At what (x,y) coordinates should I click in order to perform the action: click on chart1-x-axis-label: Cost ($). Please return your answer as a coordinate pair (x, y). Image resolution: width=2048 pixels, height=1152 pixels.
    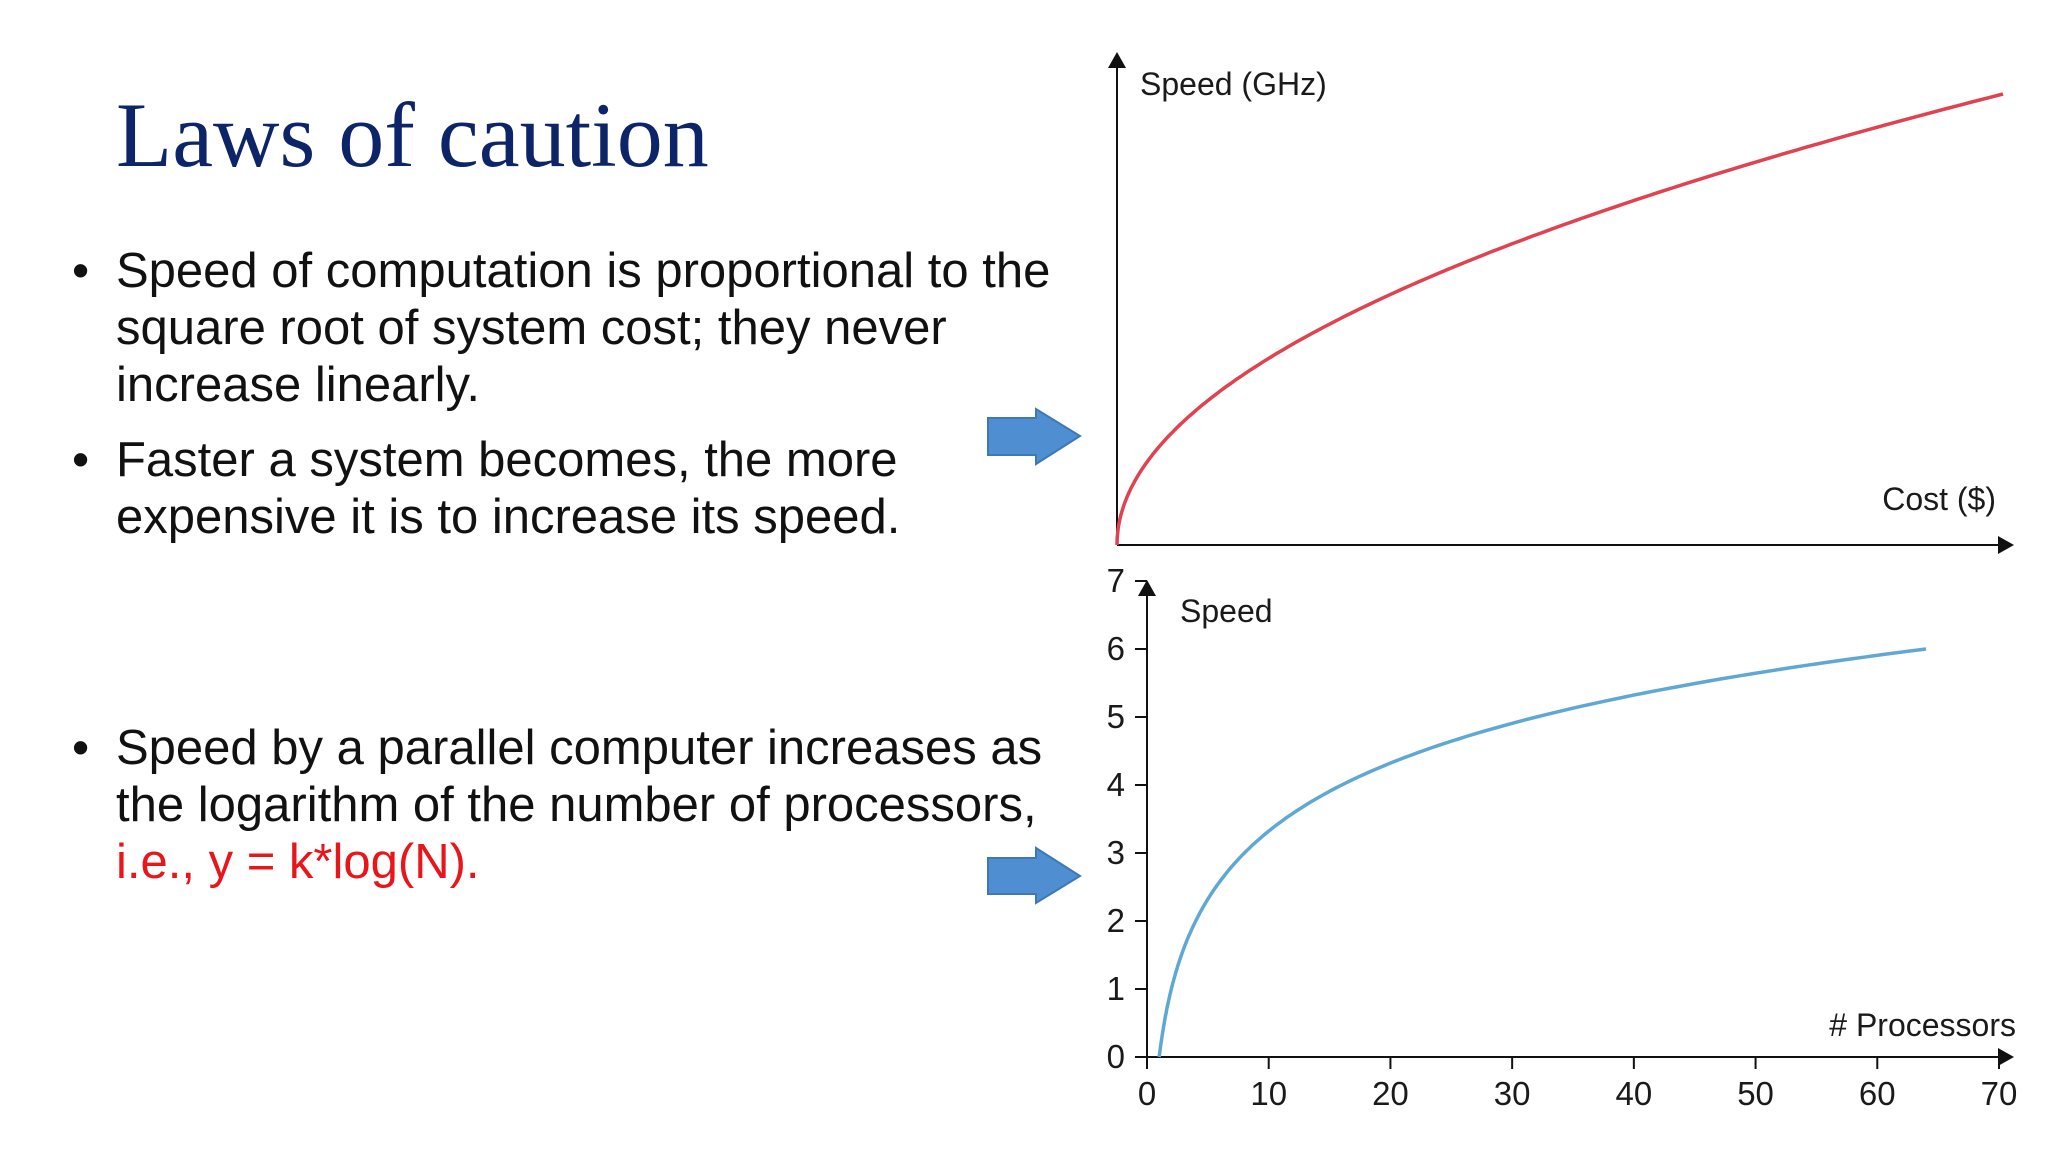
    Looking at the image, I should click on (1939, 499).